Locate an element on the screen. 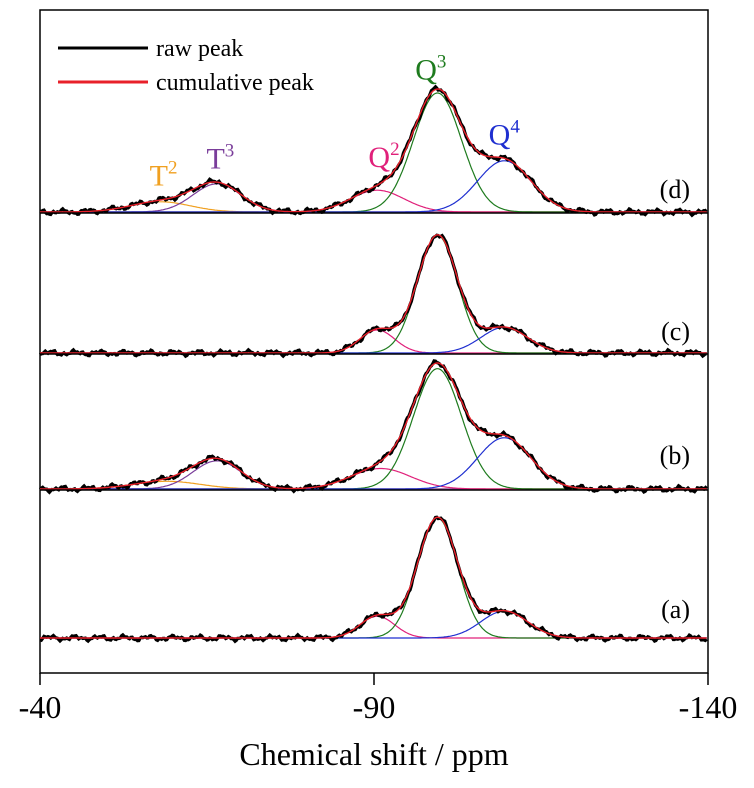  x-tick-label: -90 is located at coordinates (374, 707).